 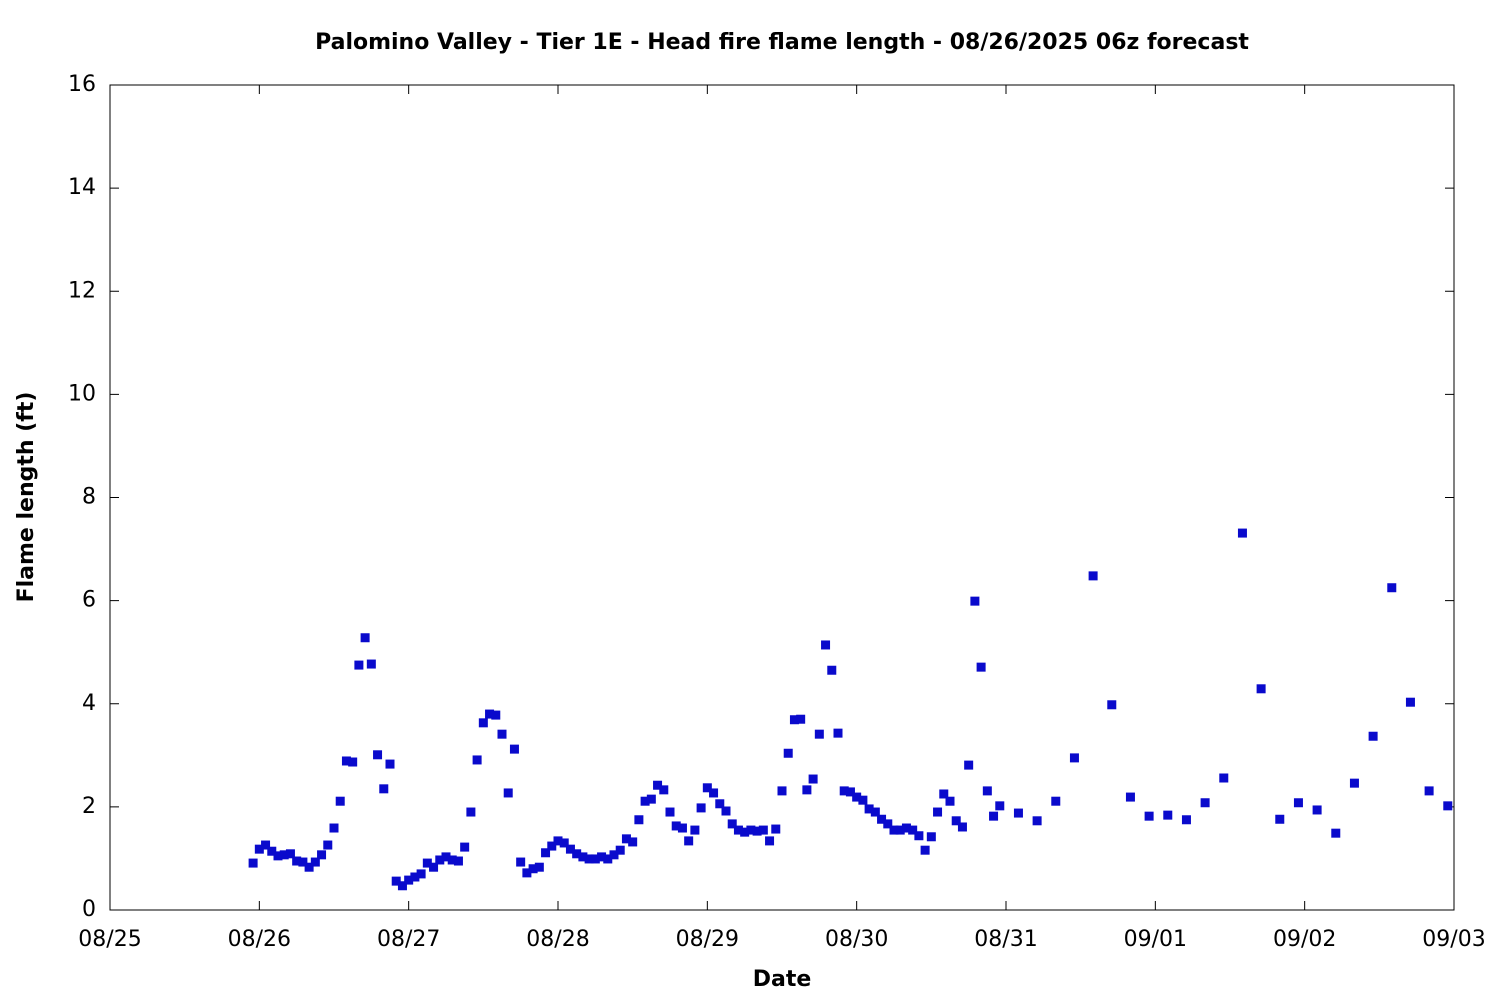 What do you see at coordinates (89, 909) in the screenshot?
I see `y-tick-label: 0` at bounding box center [89, 909].